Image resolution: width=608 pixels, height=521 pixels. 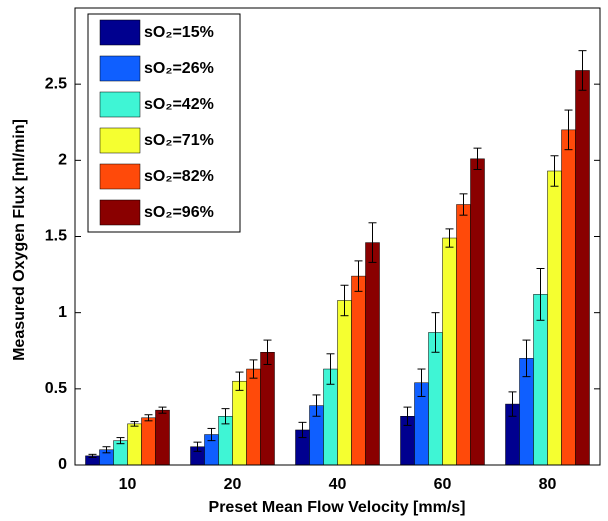 What do you see at coordinates (62, 160) in the screenshot?
I see `y-tick-label: 2` at bounding box center [62, 160].